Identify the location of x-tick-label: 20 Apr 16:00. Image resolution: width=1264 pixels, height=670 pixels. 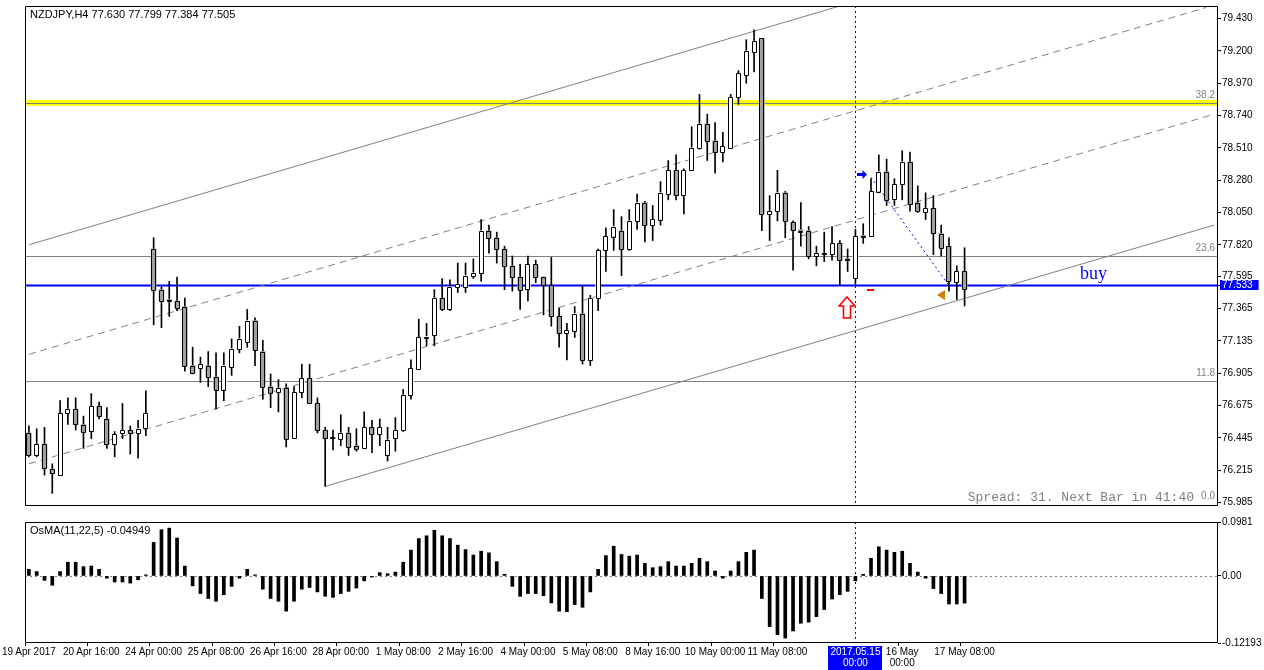
(91, 652).